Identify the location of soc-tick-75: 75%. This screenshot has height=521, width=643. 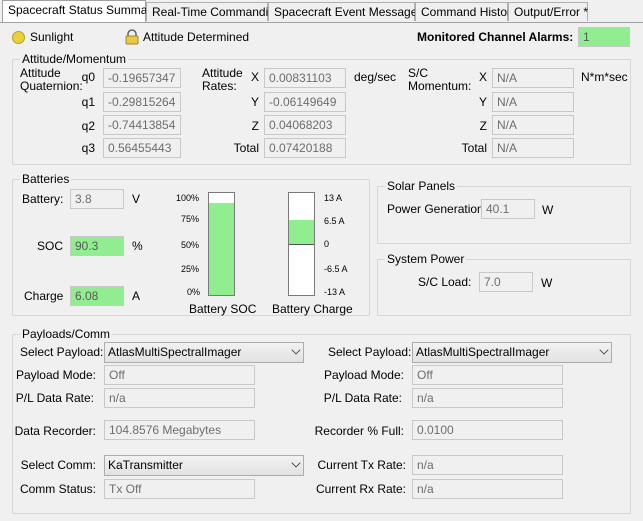
(190, 219).